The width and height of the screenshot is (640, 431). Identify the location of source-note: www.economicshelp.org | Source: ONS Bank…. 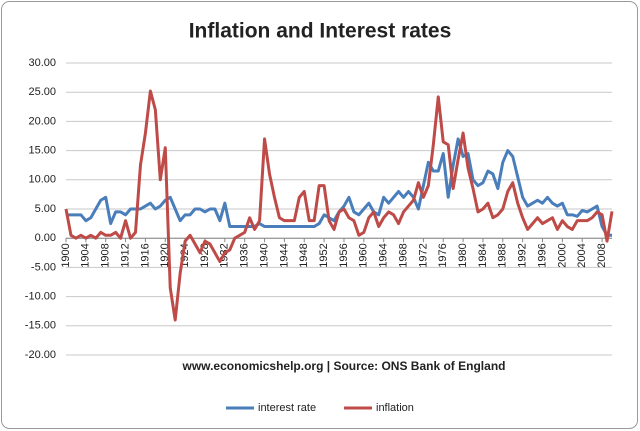
(344, 366).